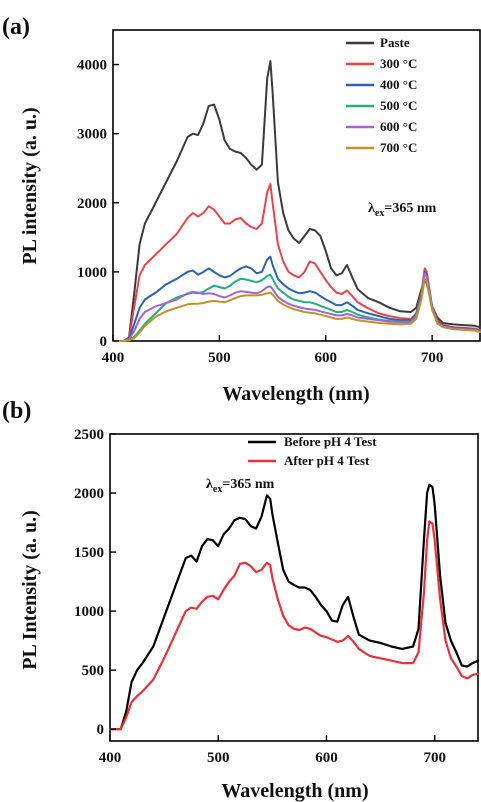  I want to click on a-x-tick-label: 400, so click(113, 358).